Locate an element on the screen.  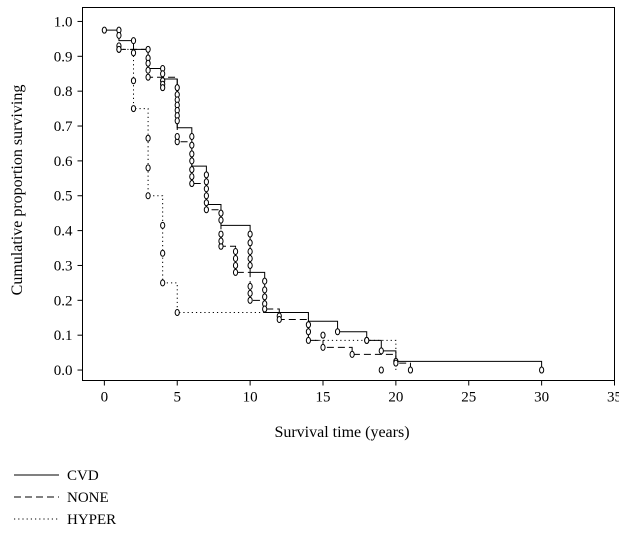
x-tick-label: 20 is located at coordinates (395, 398).